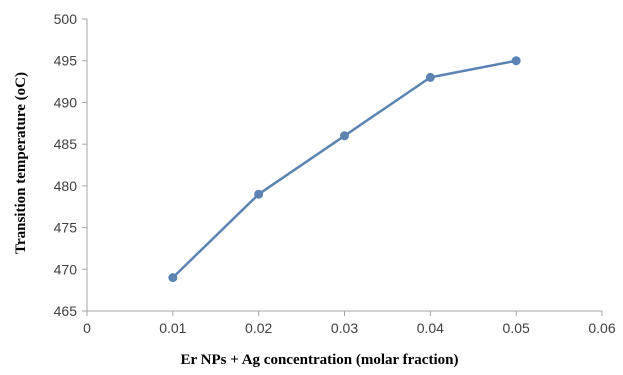  I want to click on y-tick-label: 475, so click(66, 228).